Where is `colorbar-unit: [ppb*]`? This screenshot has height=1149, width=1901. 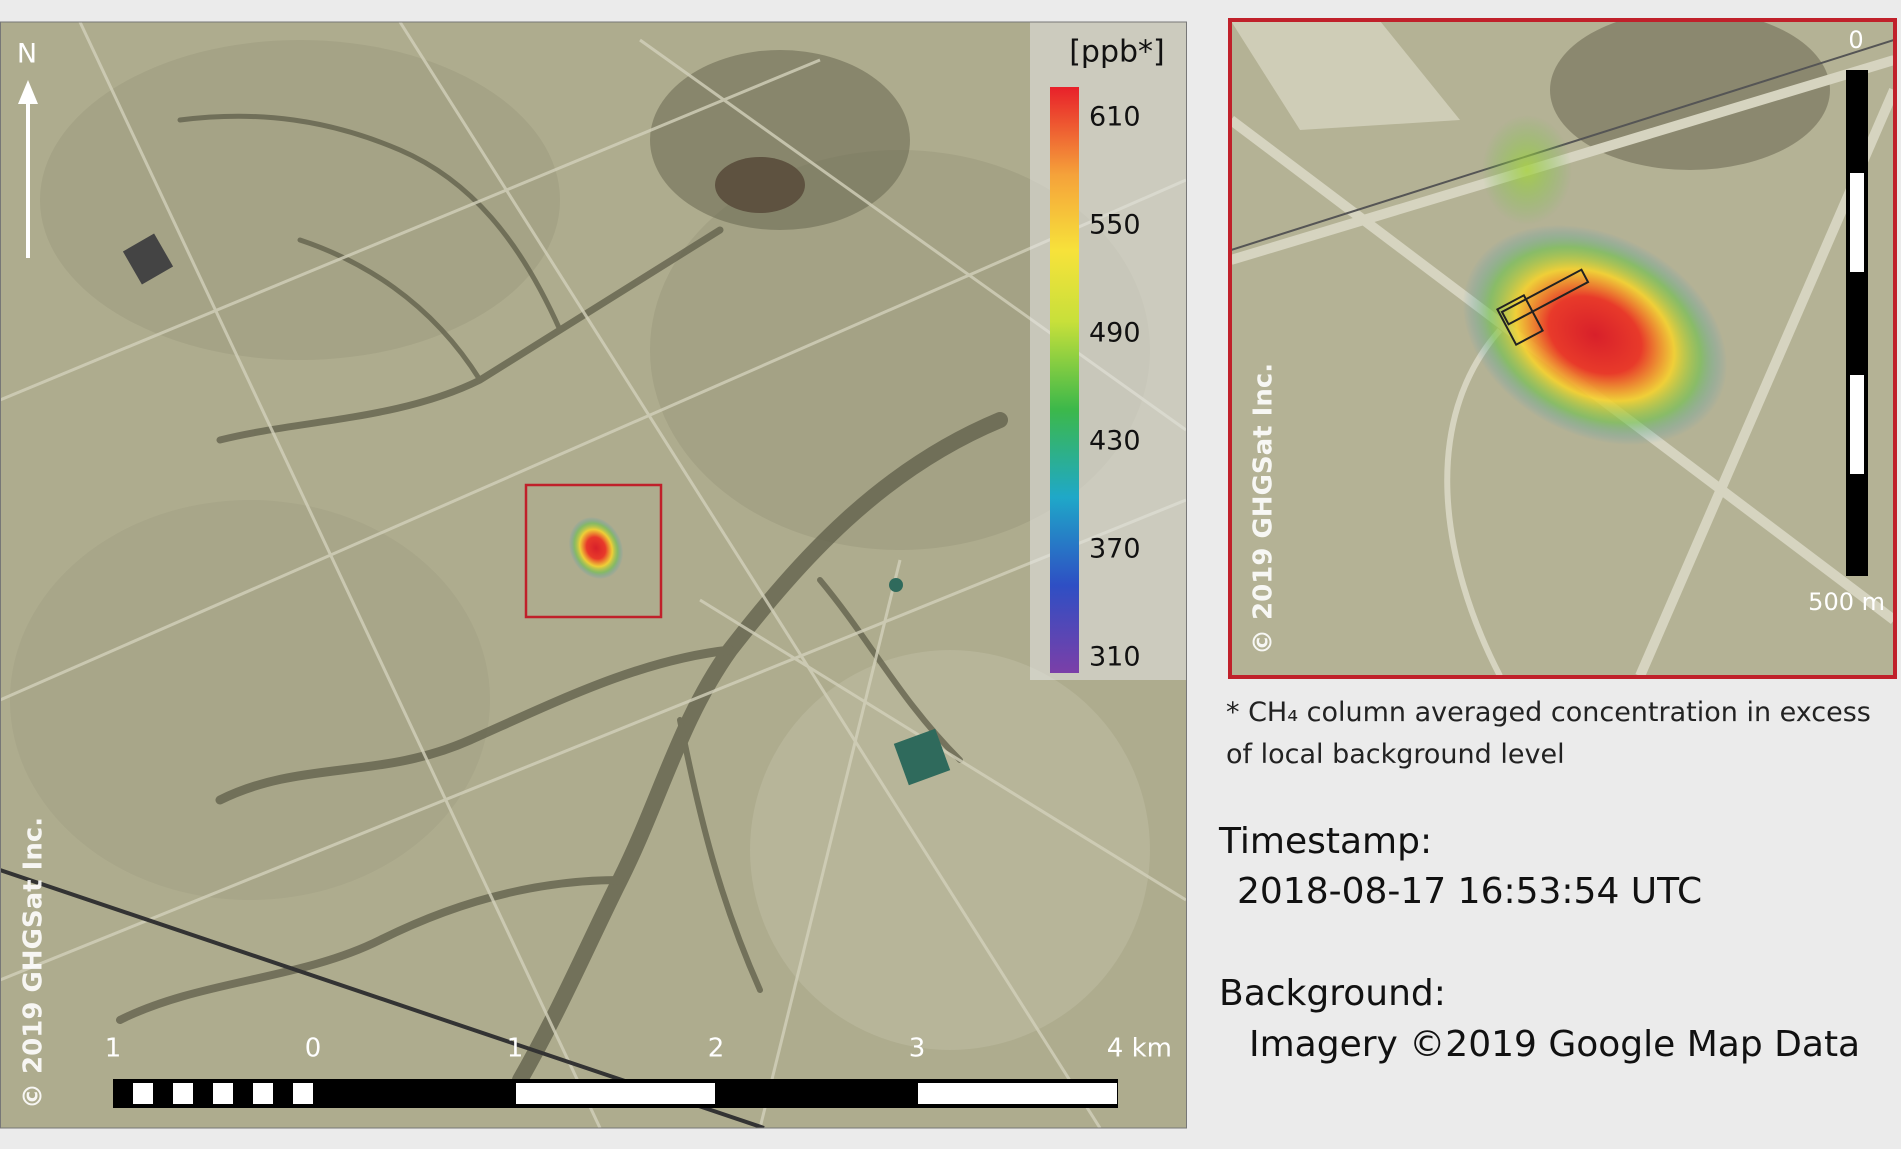
colorbar-unit: [ppb*] is located at coordinates (1117, 52).